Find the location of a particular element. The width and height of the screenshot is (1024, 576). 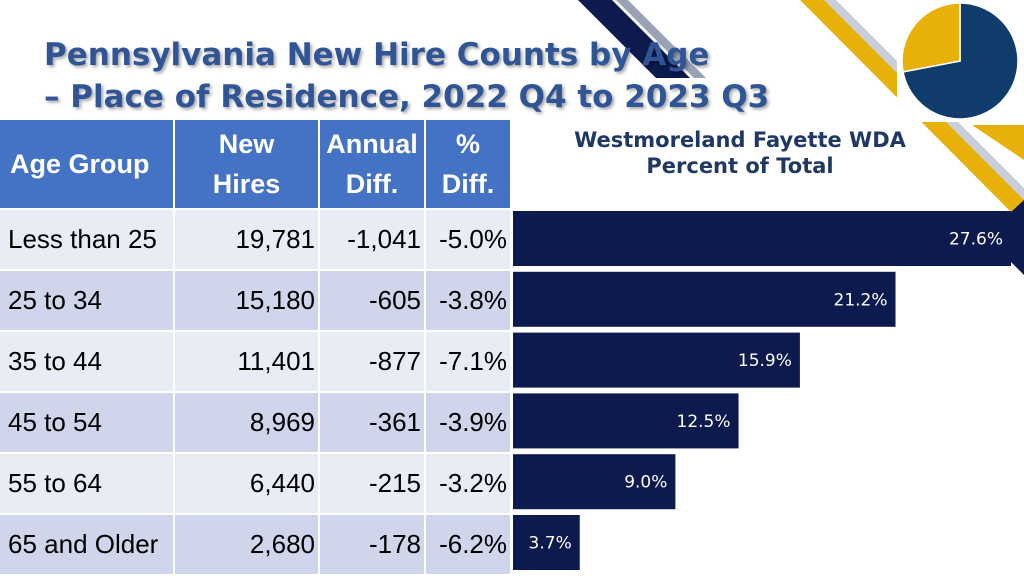

bar-data-label: 15.9% is located at coordinates (765, 361).